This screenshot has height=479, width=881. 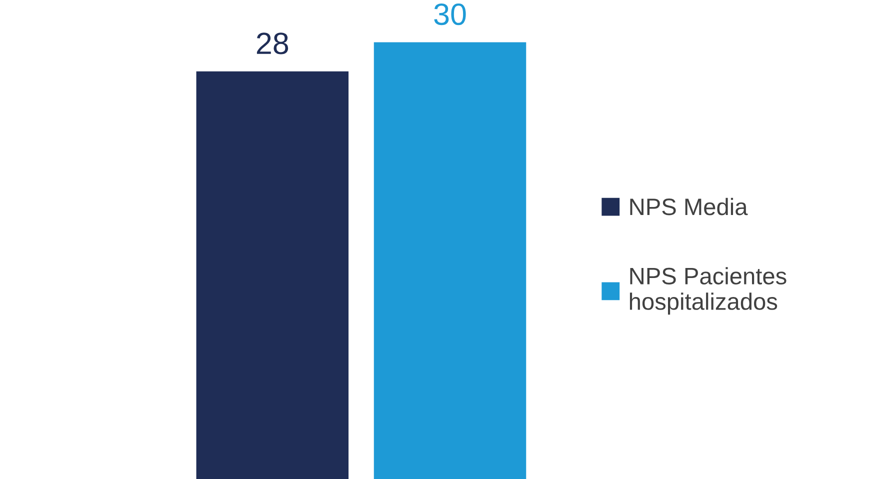 What do you see at coordinates (450, 14) in the screenshot?
I see `data-label: 30` at bounding box center [450, 14].